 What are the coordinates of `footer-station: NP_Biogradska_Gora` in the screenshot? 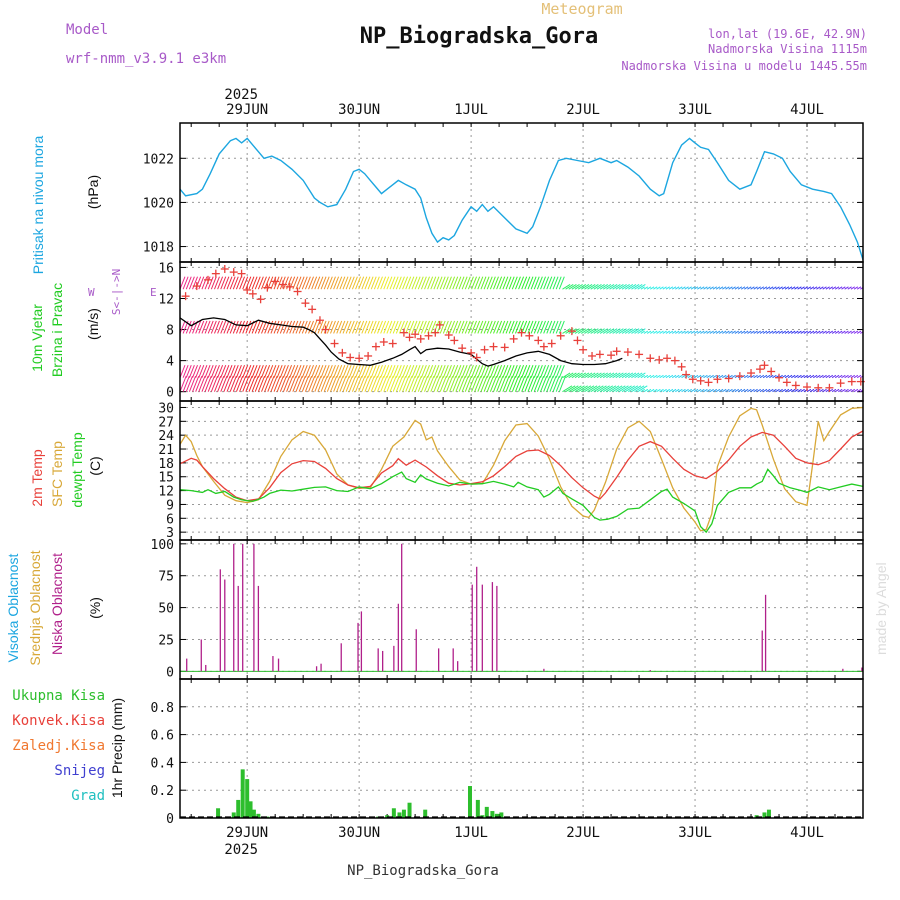 It's located at (423, 871).